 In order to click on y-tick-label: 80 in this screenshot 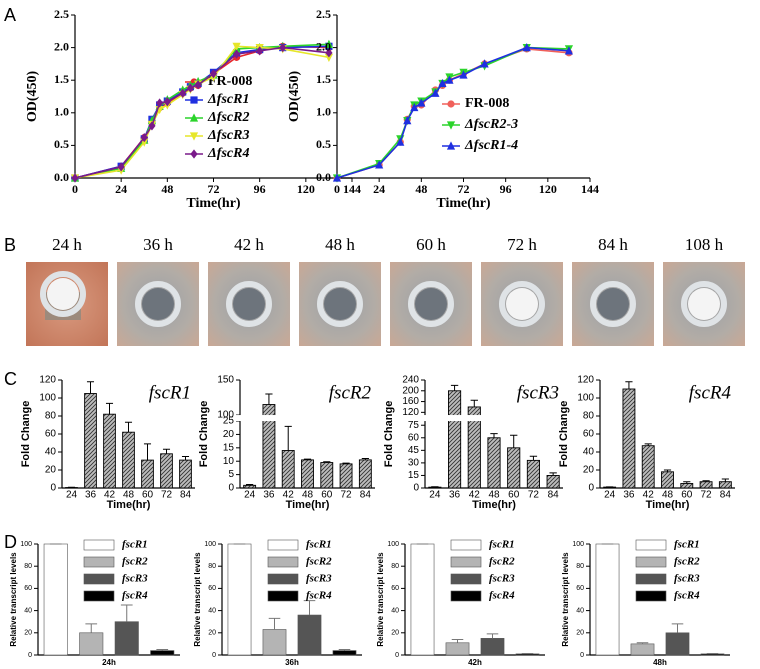, I will do `click(212, 566)`.